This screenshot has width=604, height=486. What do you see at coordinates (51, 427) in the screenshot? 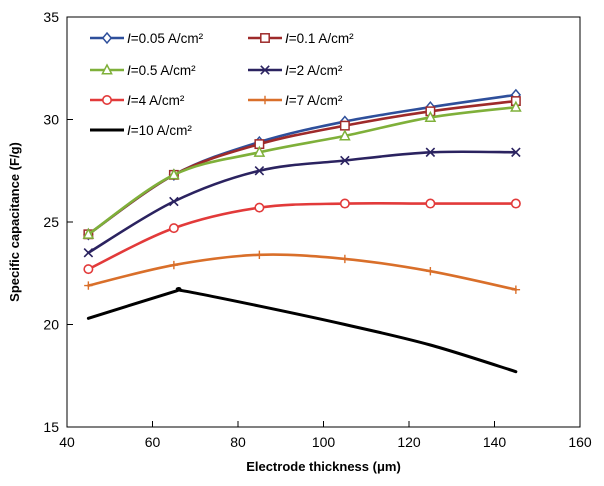
I see `y-tick-label: 15` at bounding box center [51, 427].